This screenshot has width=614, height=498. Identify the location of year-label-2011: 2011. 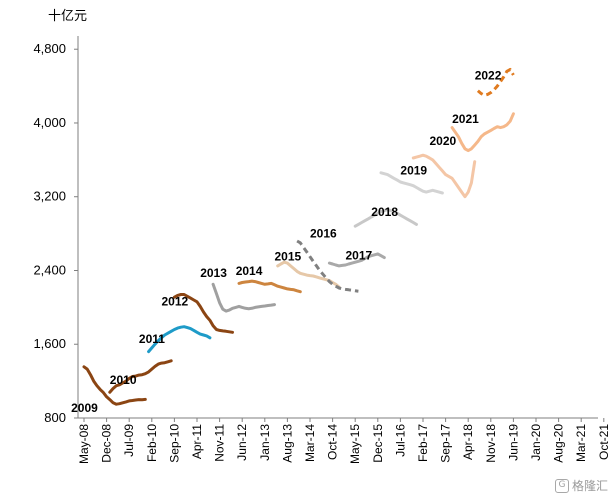
(152, 339).